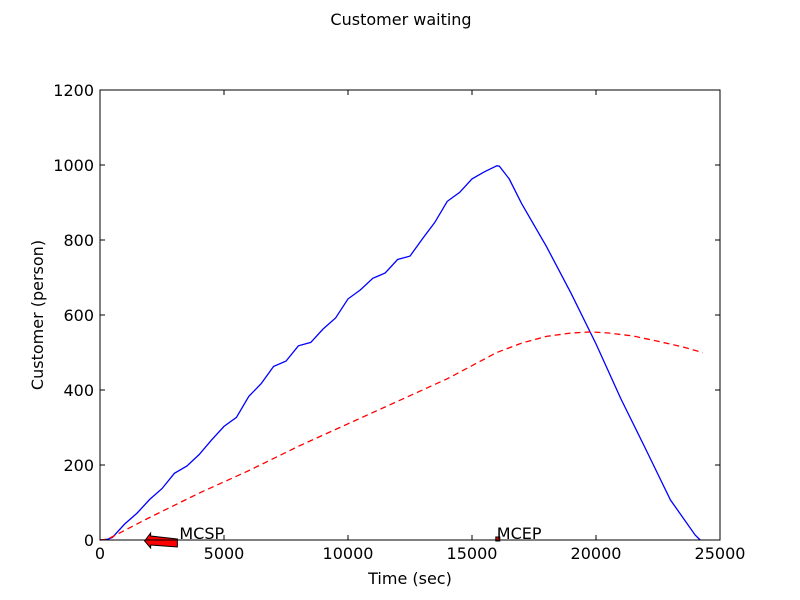 This screenshot has height=600, width=800. What do you see at coordinates (472, 553) in the screenshot?
I see `x-tick-label: 15000` at bounding box center [472, 553].